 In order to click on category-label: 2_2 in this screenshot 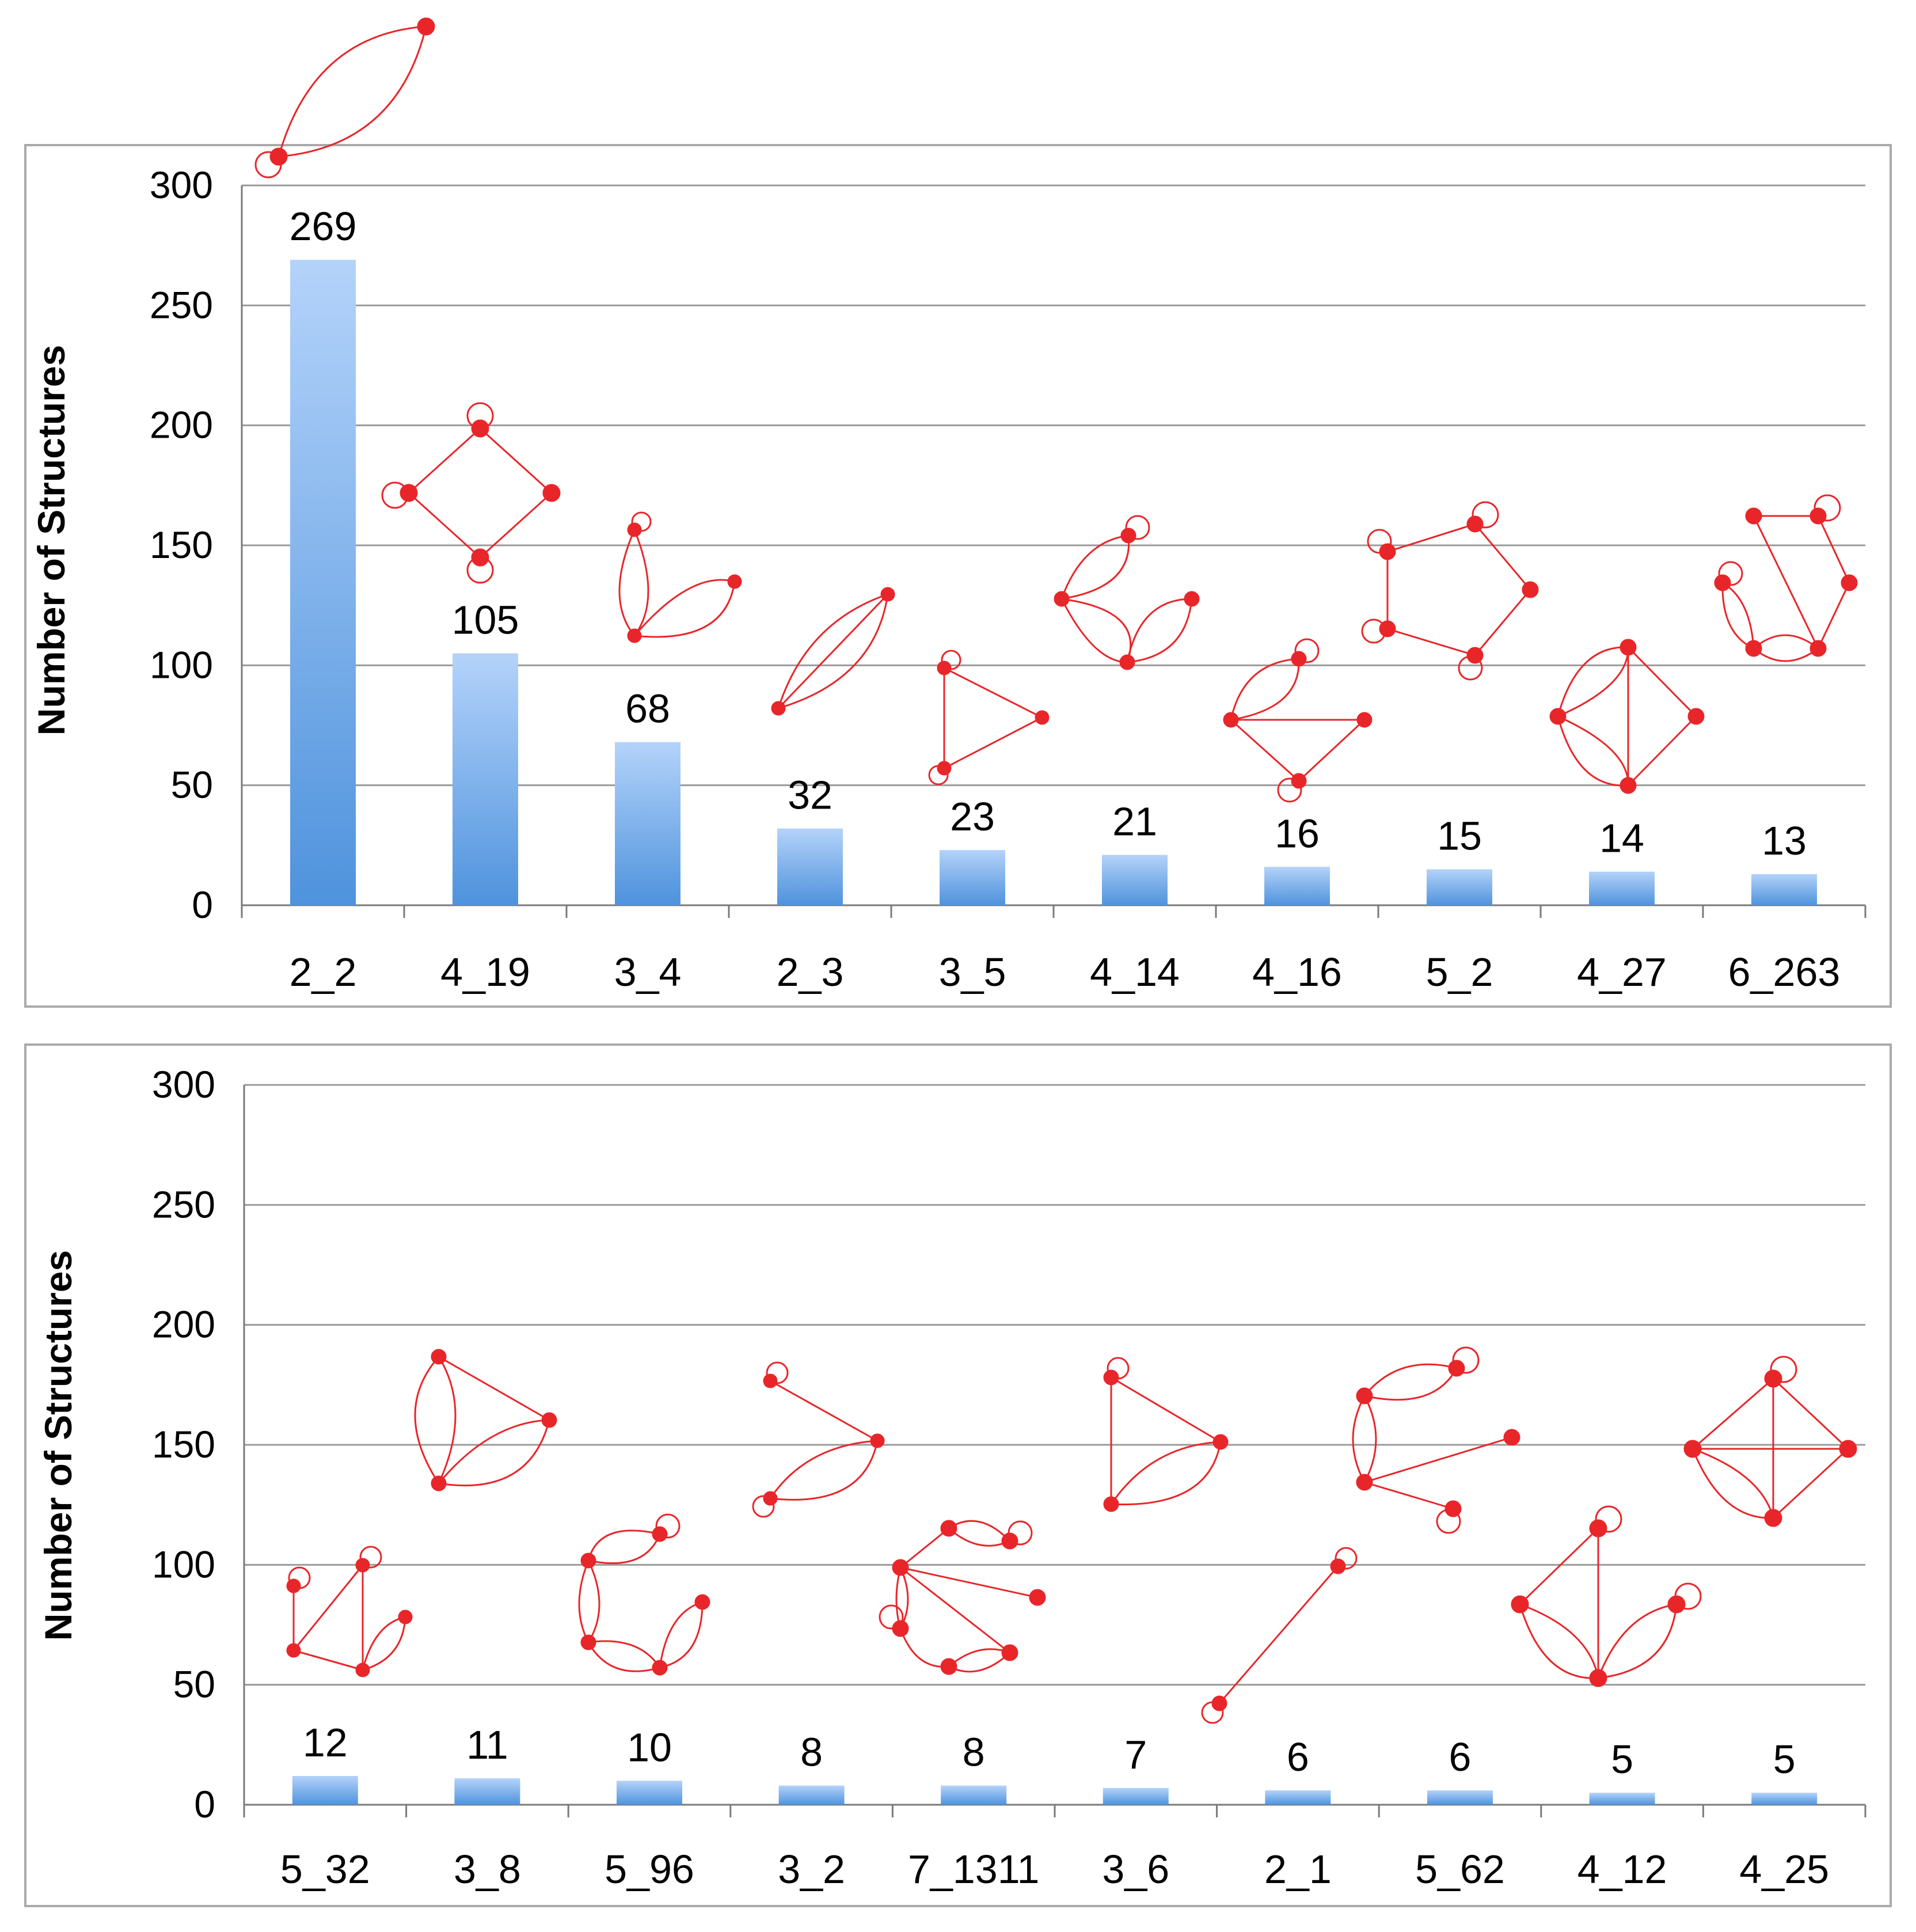, I will do `click(324, 972)`.